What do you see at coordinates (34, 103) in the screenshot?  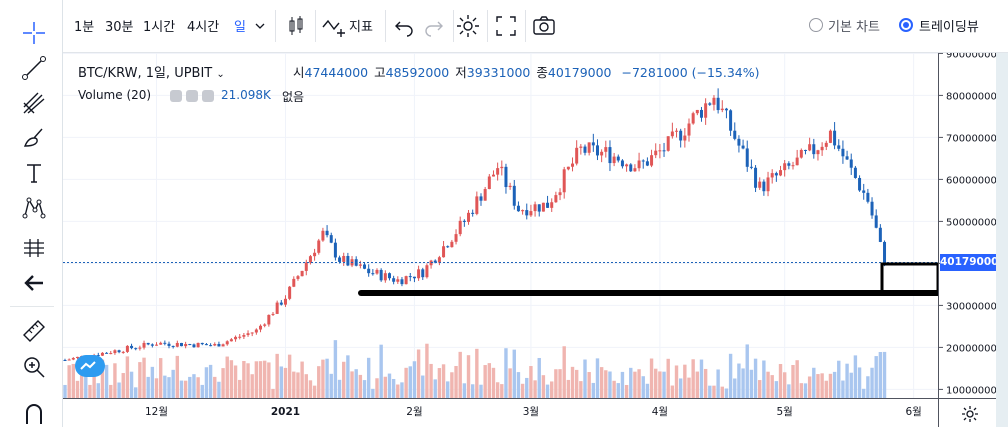 I see `pitchfork-tool-icon` at bounding box center [34, 103].